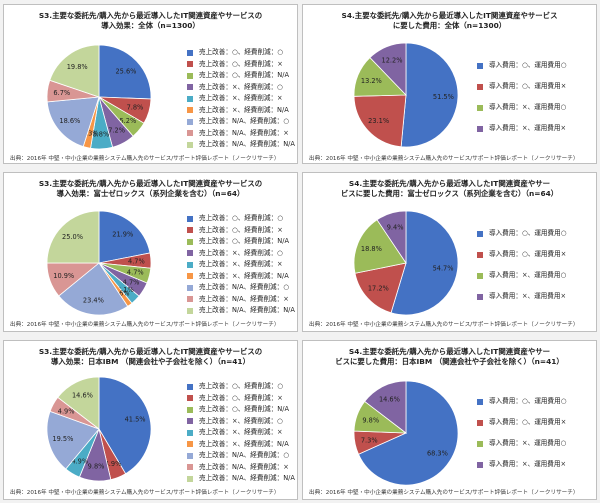  What do you see at coordinates (395, 227) in the screenshot?
I see `data-label: 9.4%` at bounding box center [395, 227].